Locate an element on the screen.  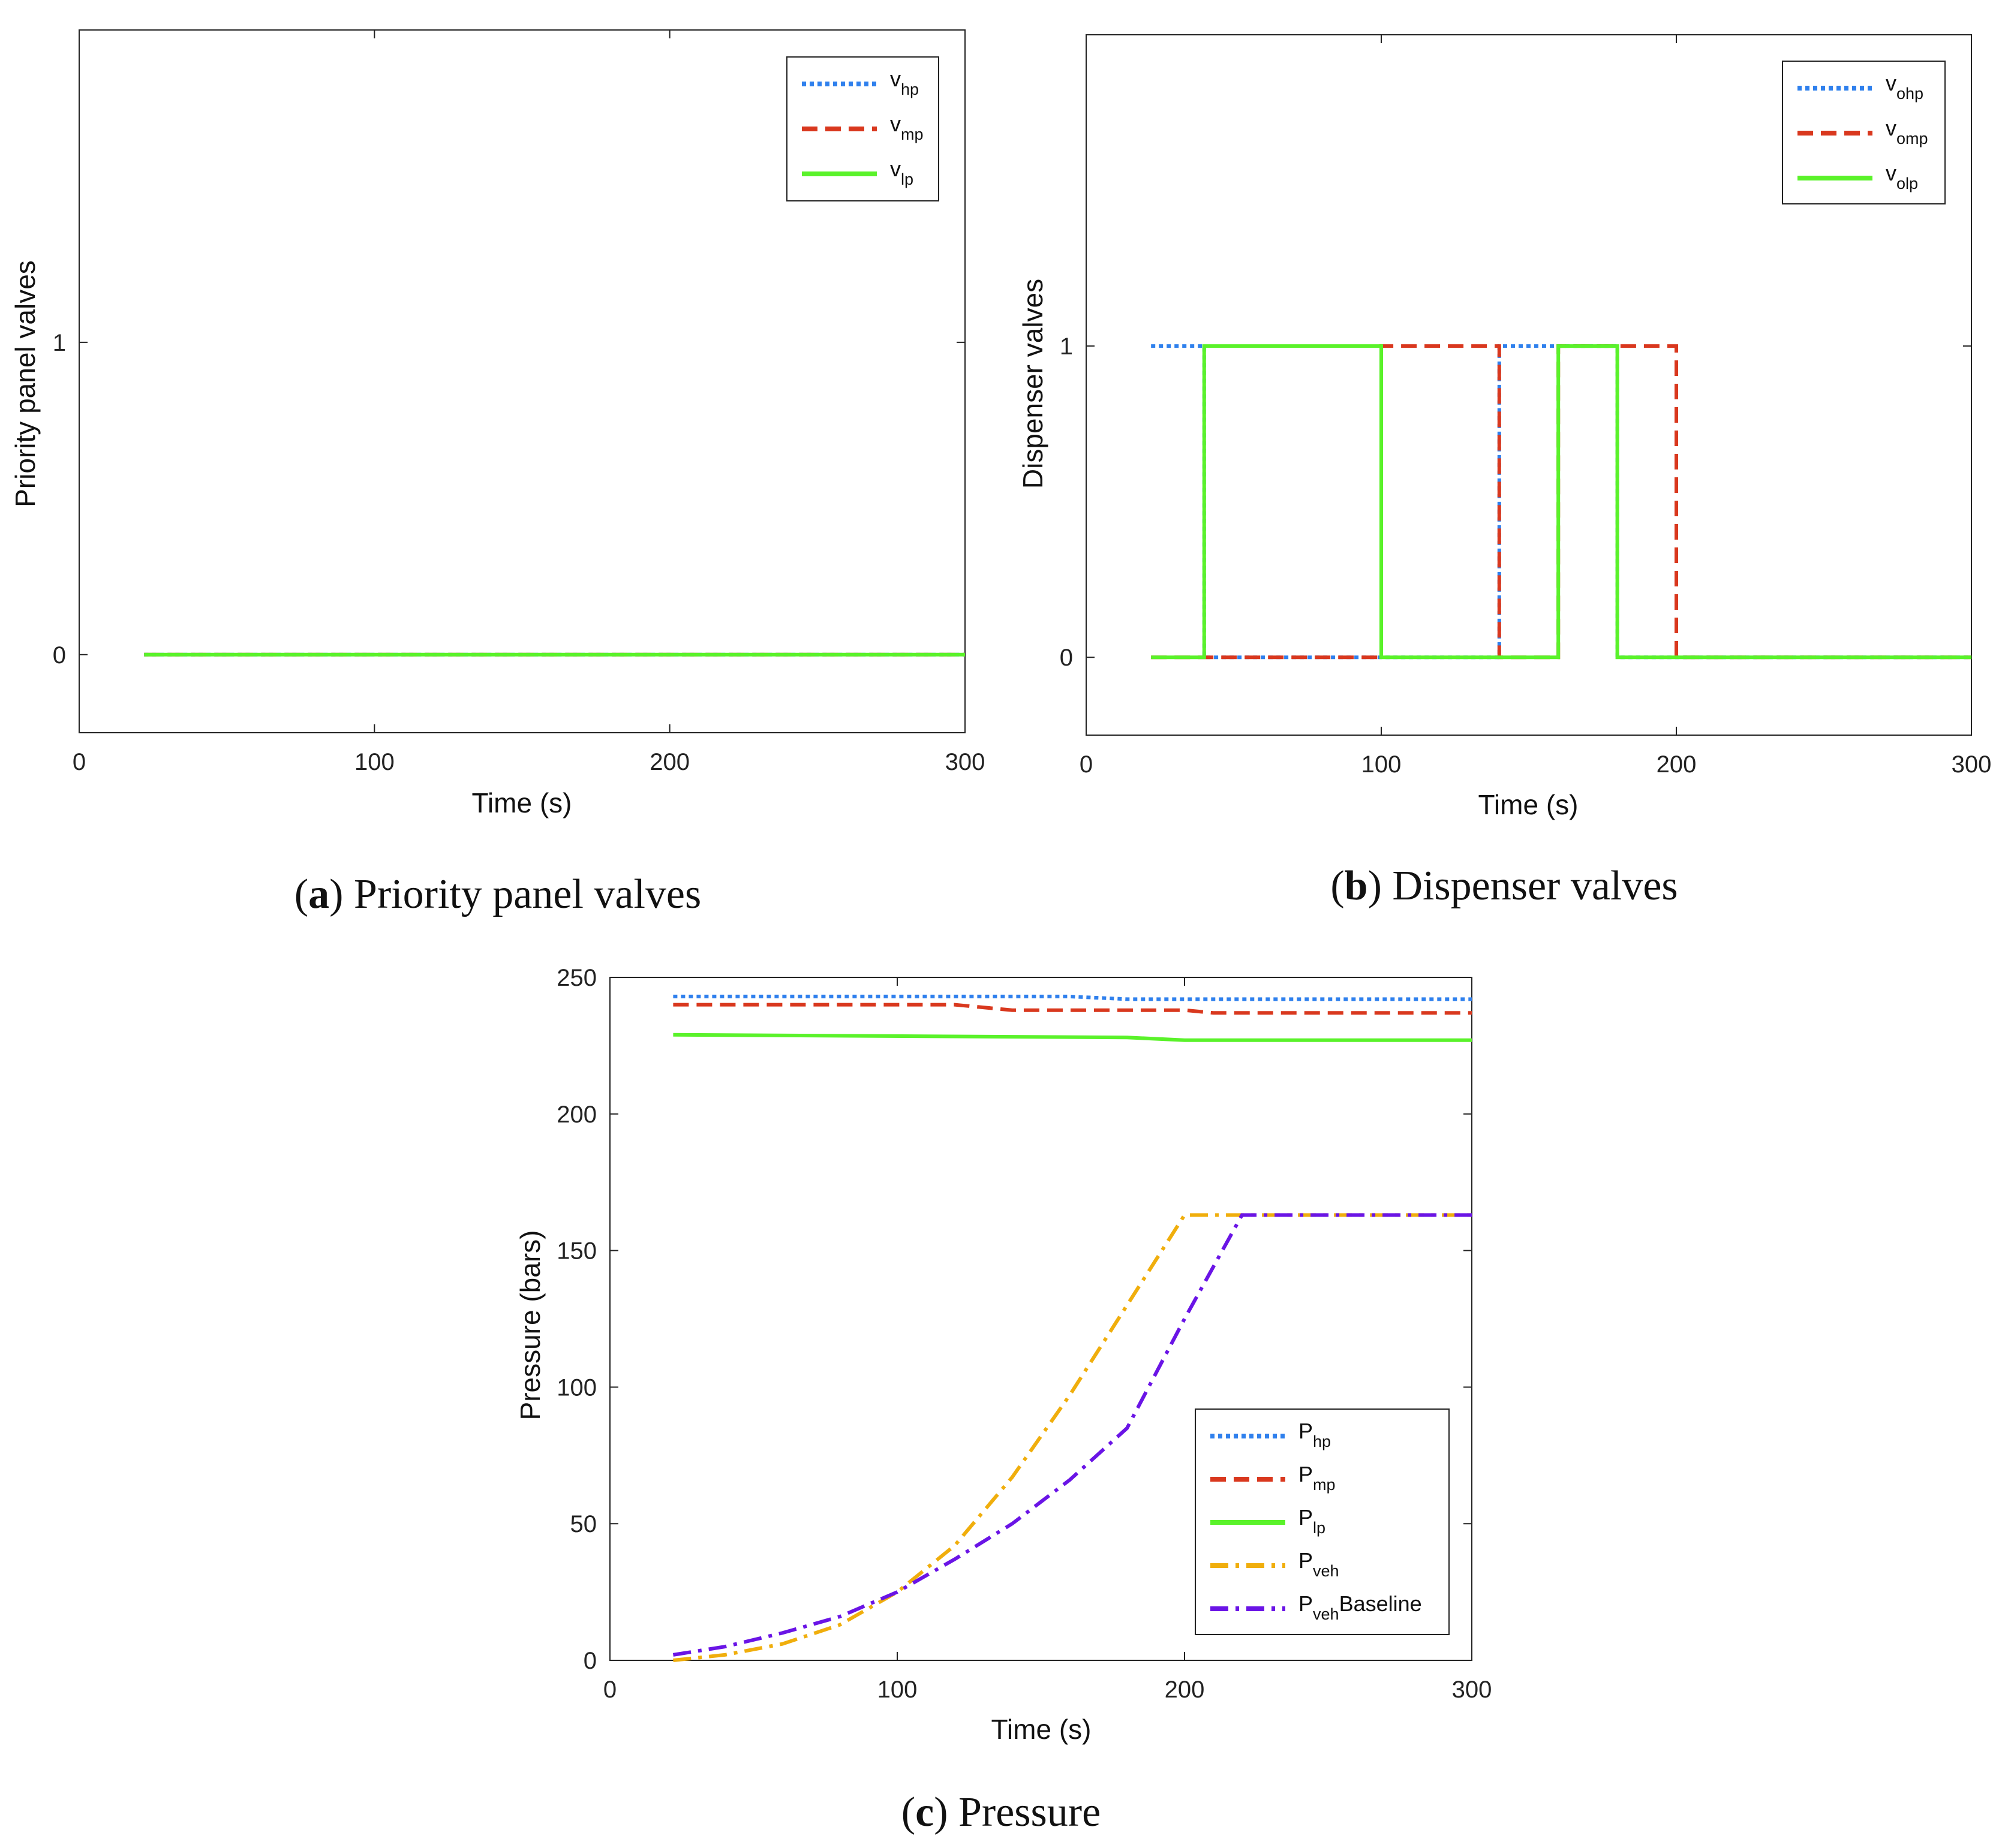
ylabel-b: Dispenser valves is located at coordinates (1032, 384).